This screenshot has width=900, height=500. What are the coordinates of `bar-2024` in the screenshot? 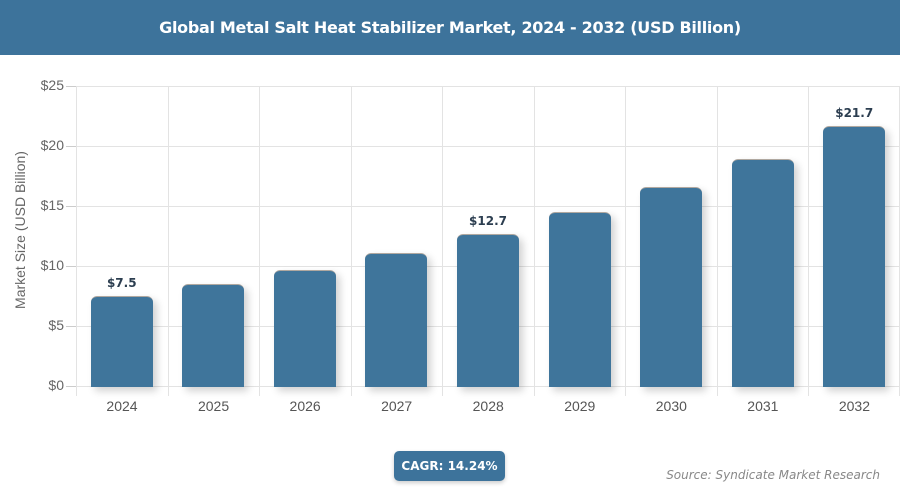 It's located at (121, 341).